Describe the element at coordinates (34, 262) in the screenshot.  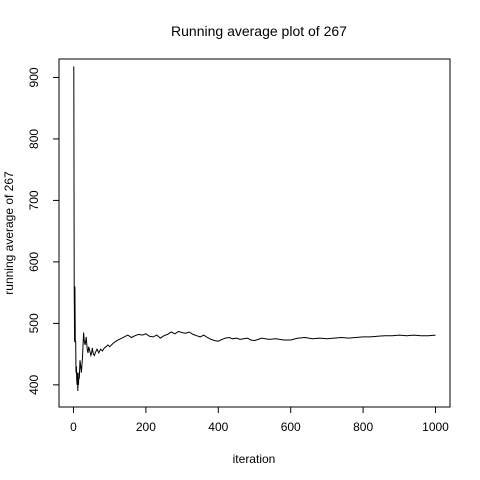
I see `y-tick-label: 600` at that location.